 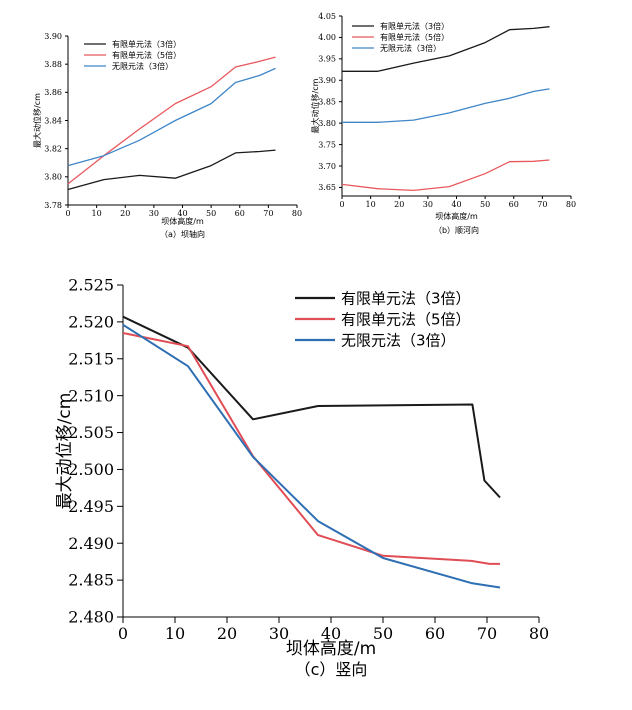 I want to click on chart-2-y-tick-label: 2.490, so click(x=91, y=543).